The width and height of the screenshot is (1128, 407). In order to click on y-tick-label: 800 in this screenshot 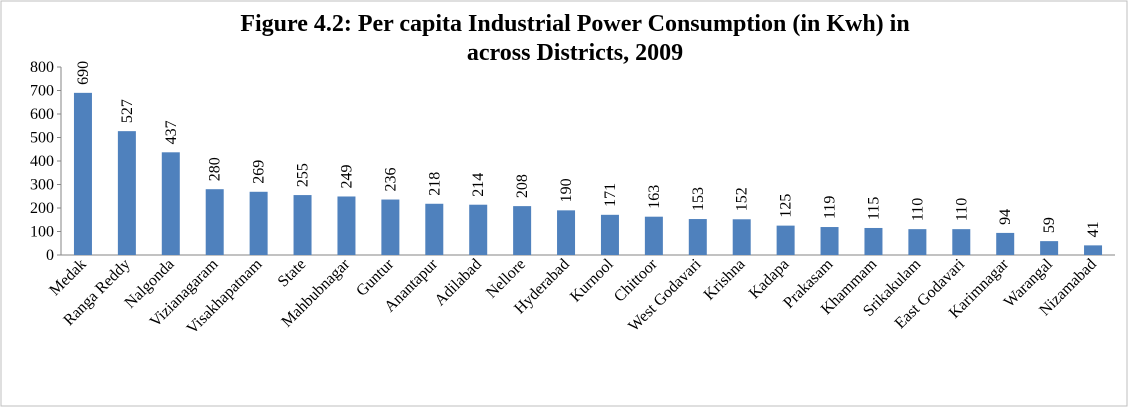, I will do `click(42, 67)`.